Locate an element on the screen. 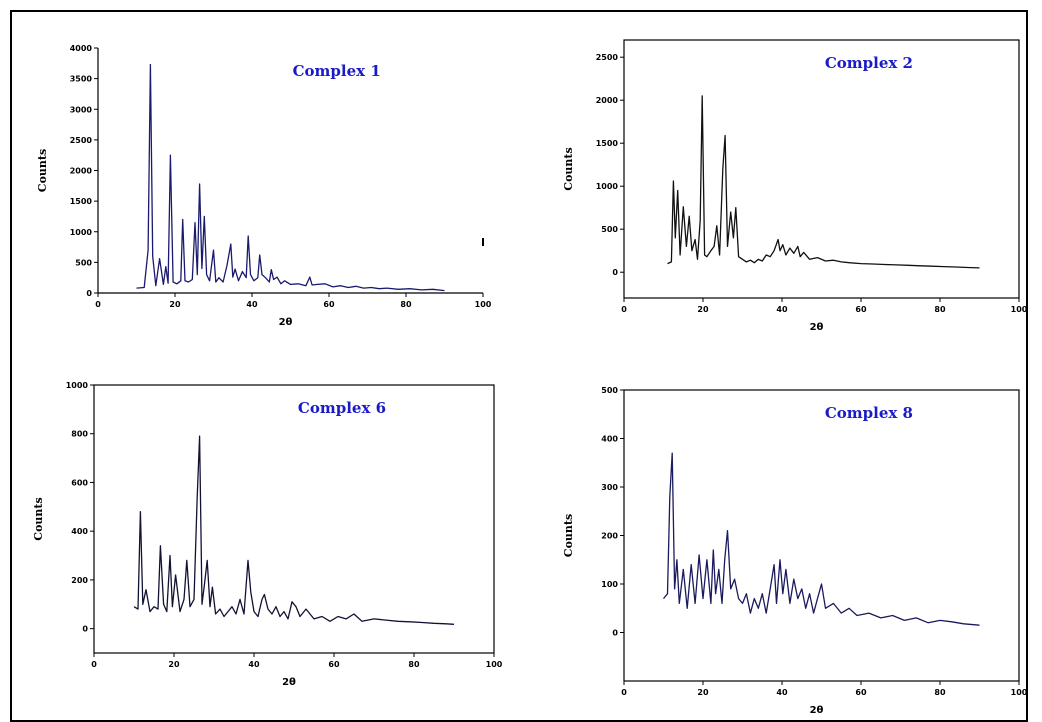 The height and width of the screenshot is (722, 1042). chart-title: Complex 6 is located at coordinates (342, 408).